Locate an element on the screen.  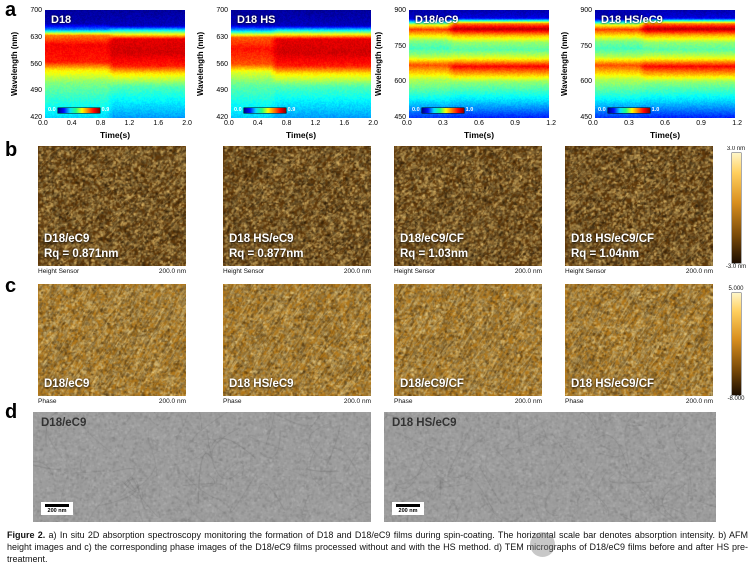
heatmap-area: D18 HS/eC9 0.0 1.0 is located at coordinates (665, 64).